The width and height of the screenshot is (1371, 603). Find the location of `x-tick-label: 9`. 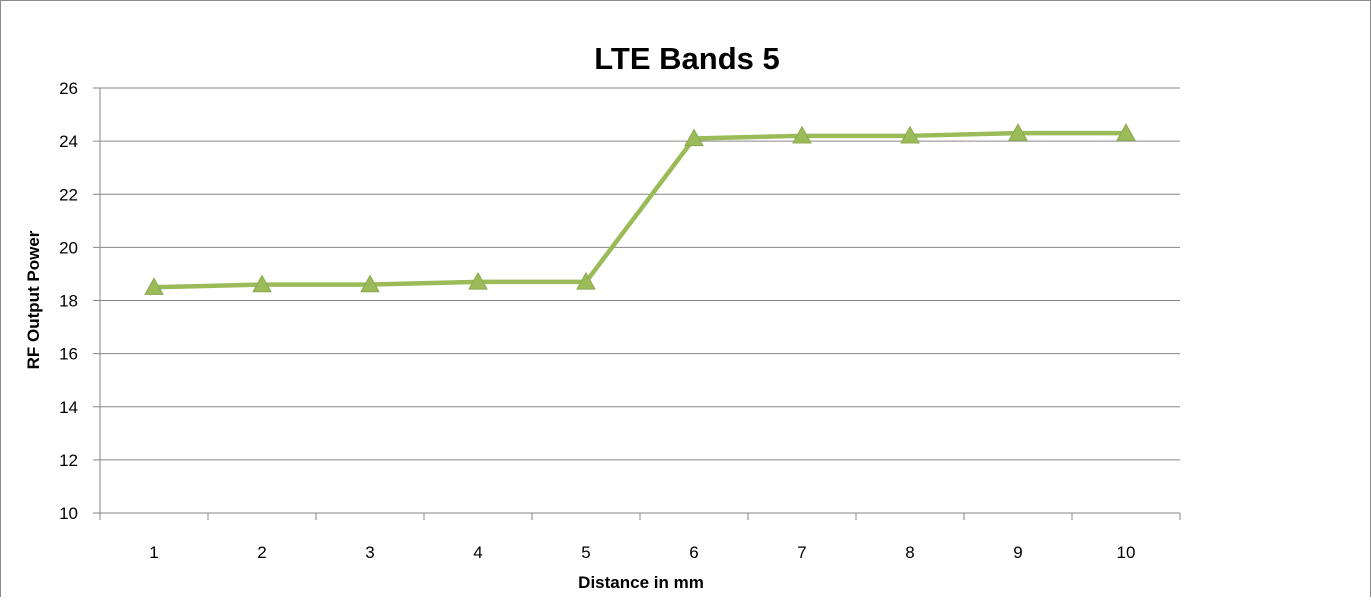

x-tick-label: 9 is located at coordinates (1017, 552).